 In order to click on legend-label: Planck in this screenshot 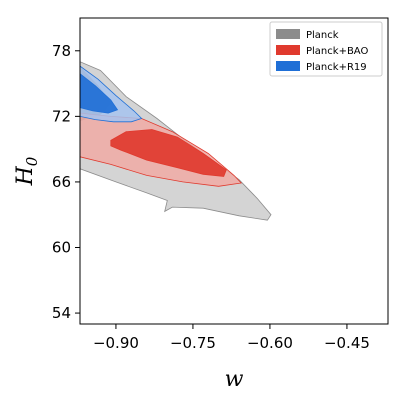, I will do `click(322, 35)`.